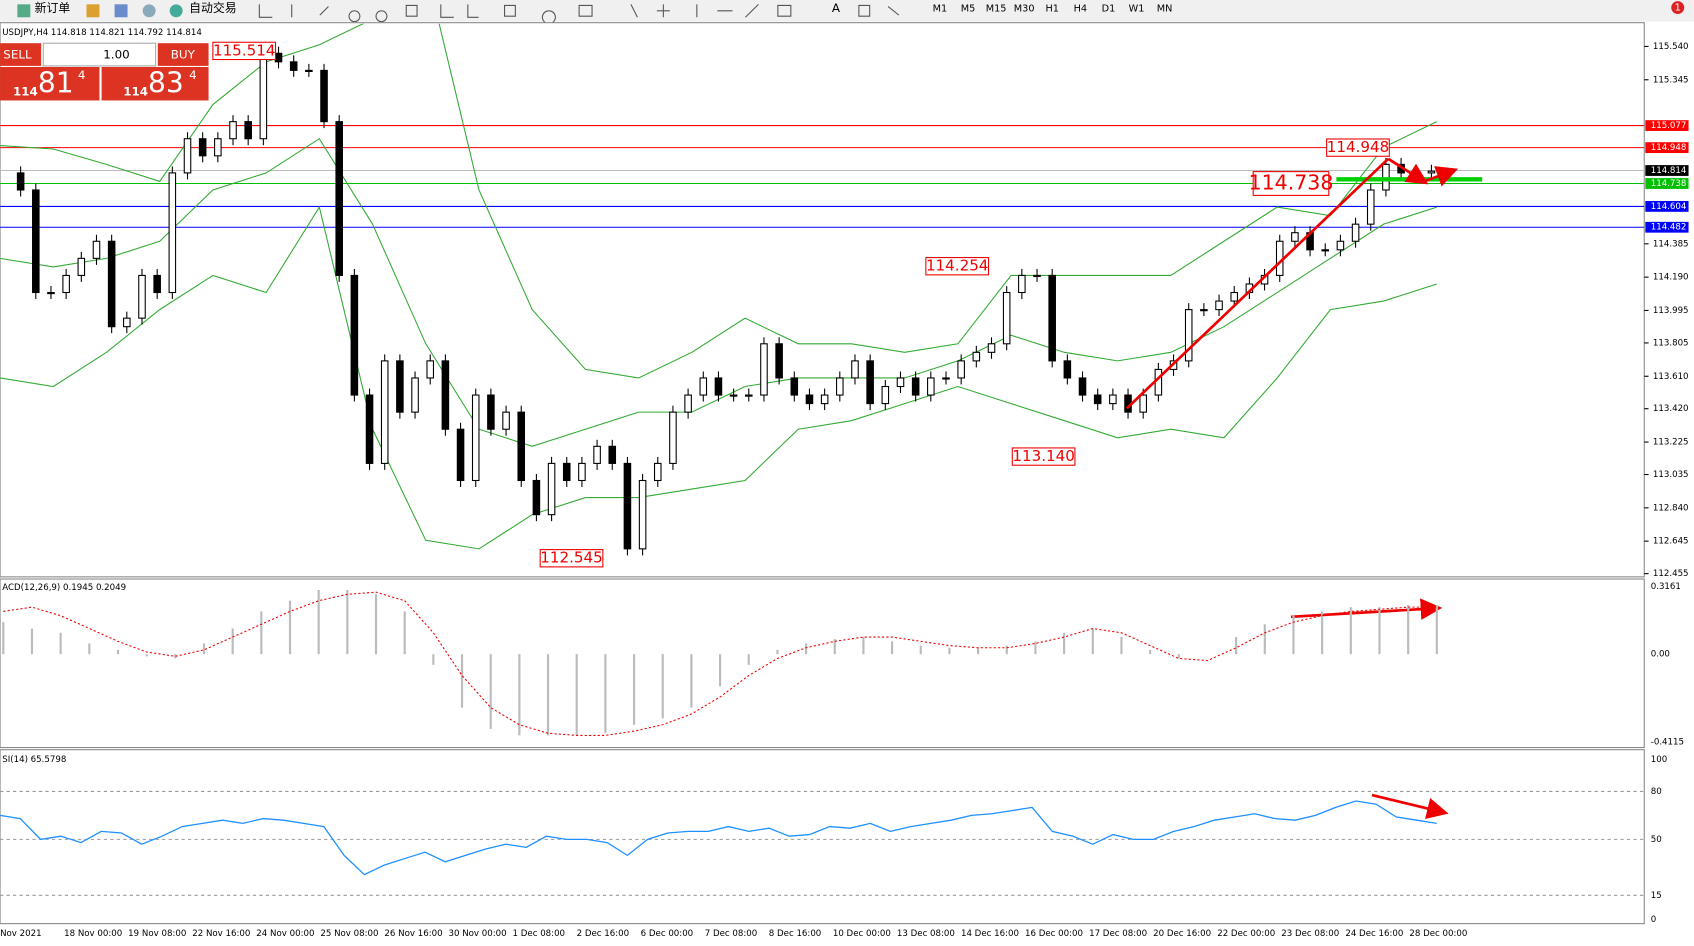 Image resolution: width=1694 pixels, height=946 pixels. What do you see at coordinates (166, 82) in the screenshot?
I see `ask-pips: 83` at bounding box center [166, 82].